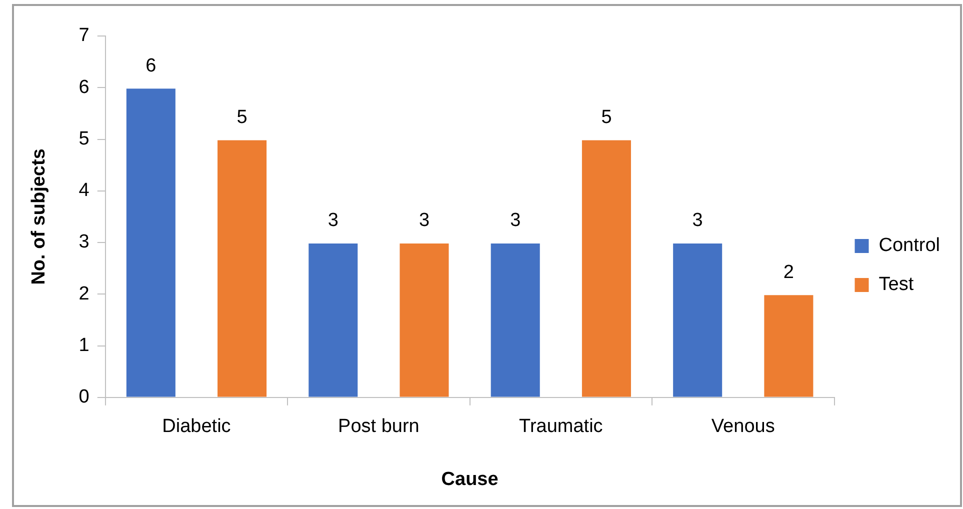  I want to click on legend-label: Control, so click(909, 245).